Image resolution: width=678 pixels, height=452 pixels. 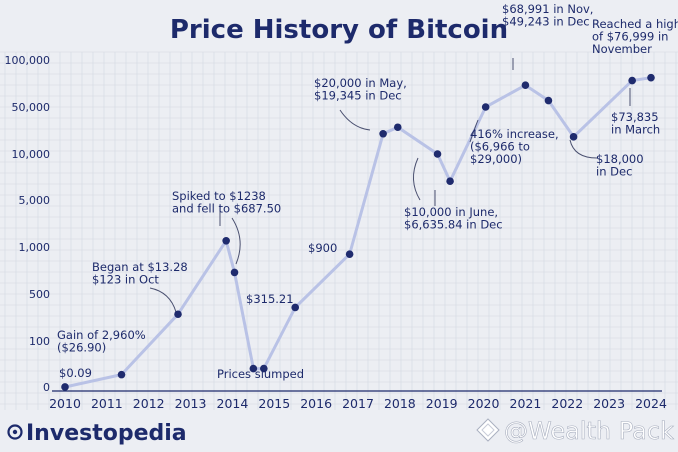 What do you see at coordinates (546, 22) in the screenshot?
I see `annotation-line: $49,243 in Dec` at bounding box center [546, 22].